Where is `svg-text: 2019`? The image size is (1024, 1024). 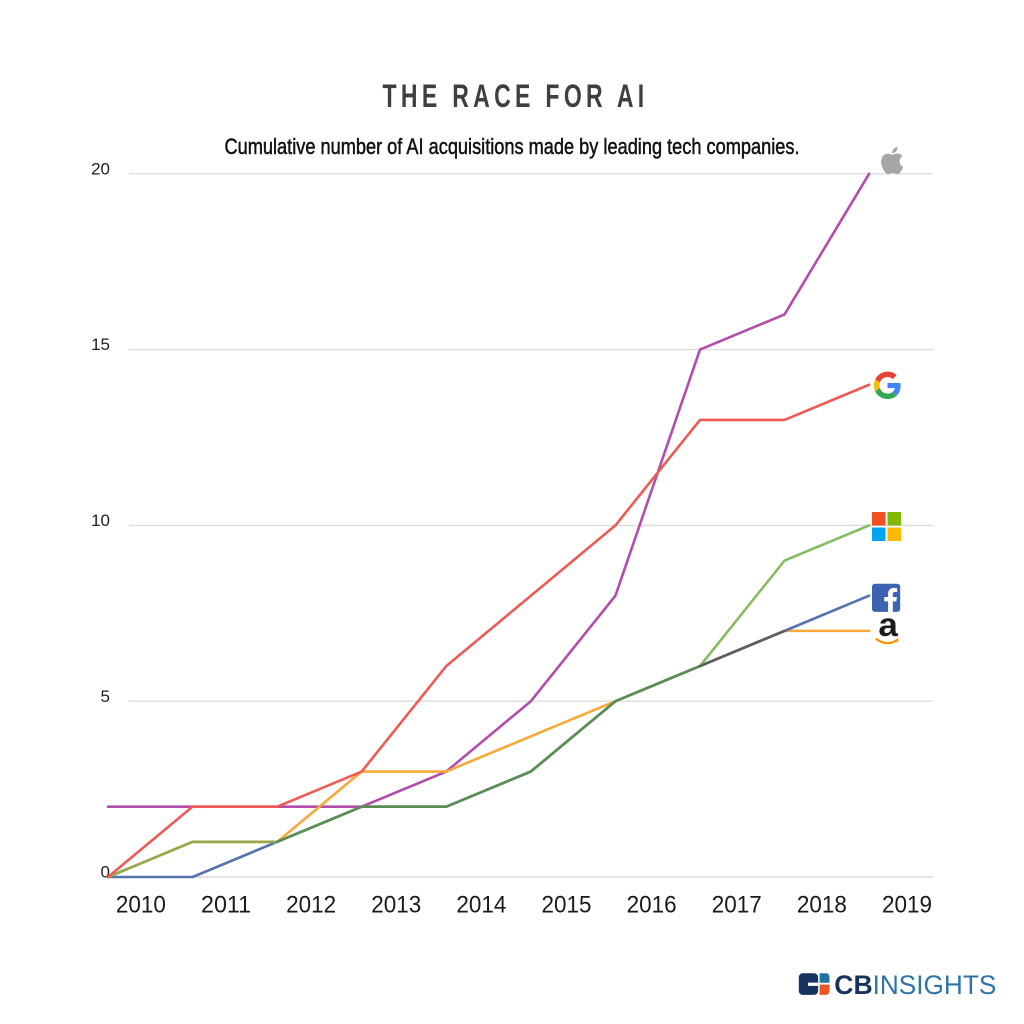
svg-text: 2019 is located at coordinates (907, 905).